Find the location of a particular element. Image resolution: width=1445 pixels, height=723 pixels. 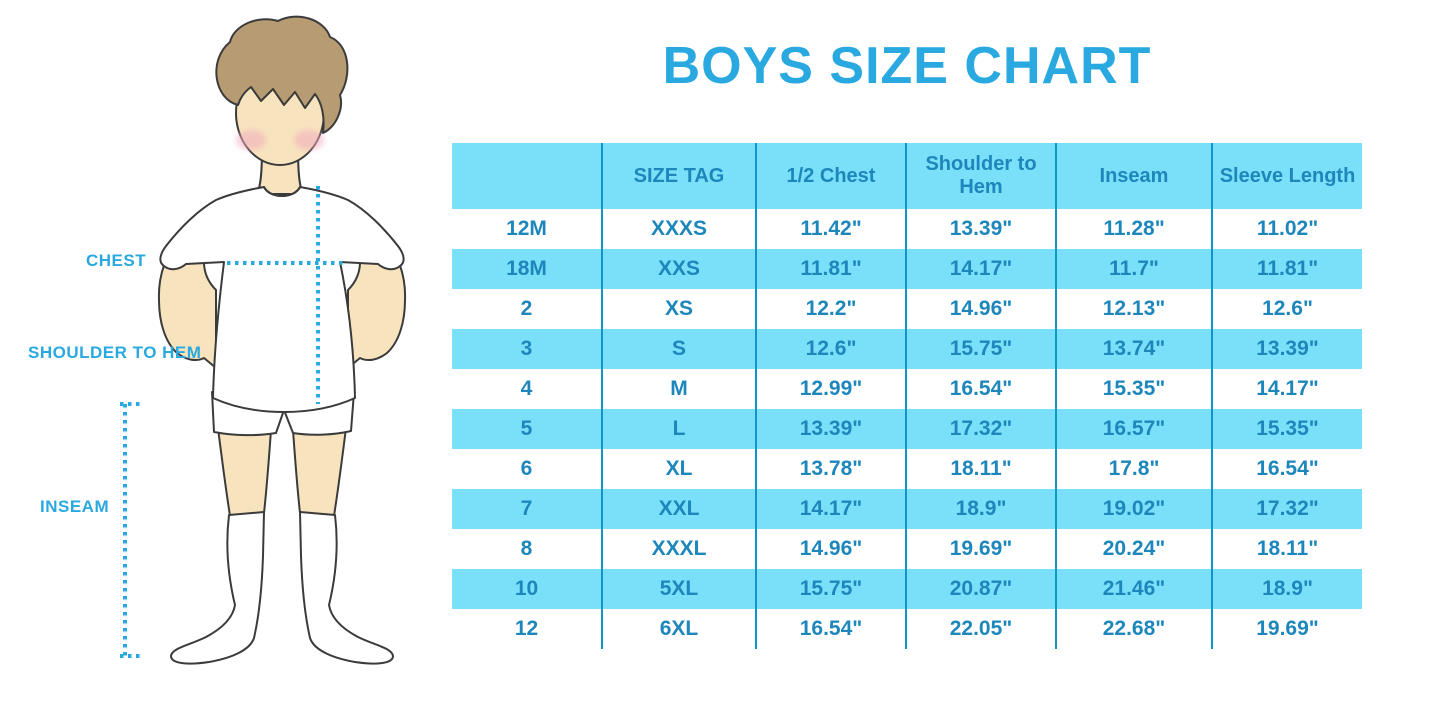

size-cell: 12M is located at coordinates (527, 229).